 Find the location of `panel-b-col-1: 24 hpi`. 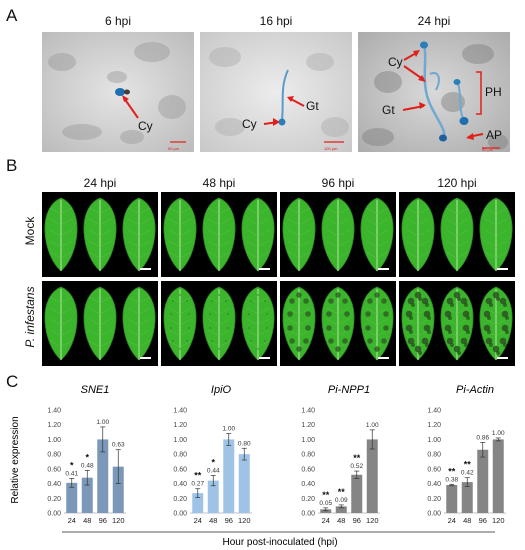

panel-b-col-1: 24 hpi is located at coordinates (100, 183).